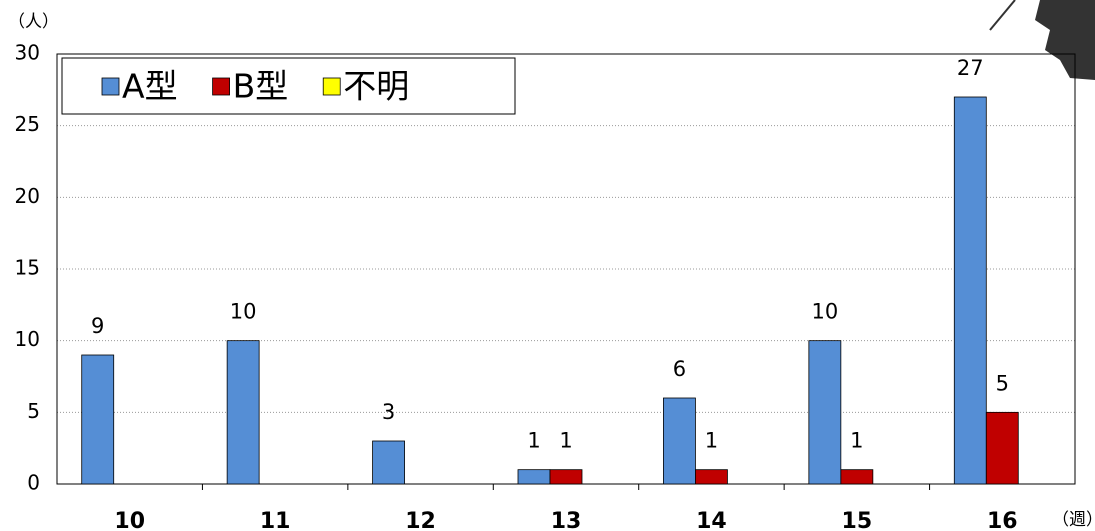  I want to click on x-tick-label: 12, so click(420, 520).